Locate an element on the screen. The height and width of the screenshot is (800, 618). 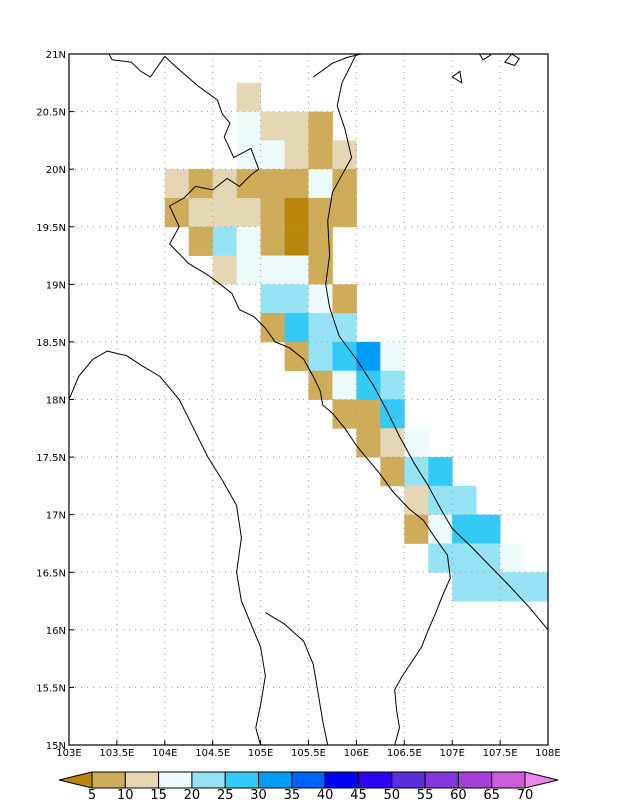
colorbar-level-label: 60 is located at coordinates (458, 794).